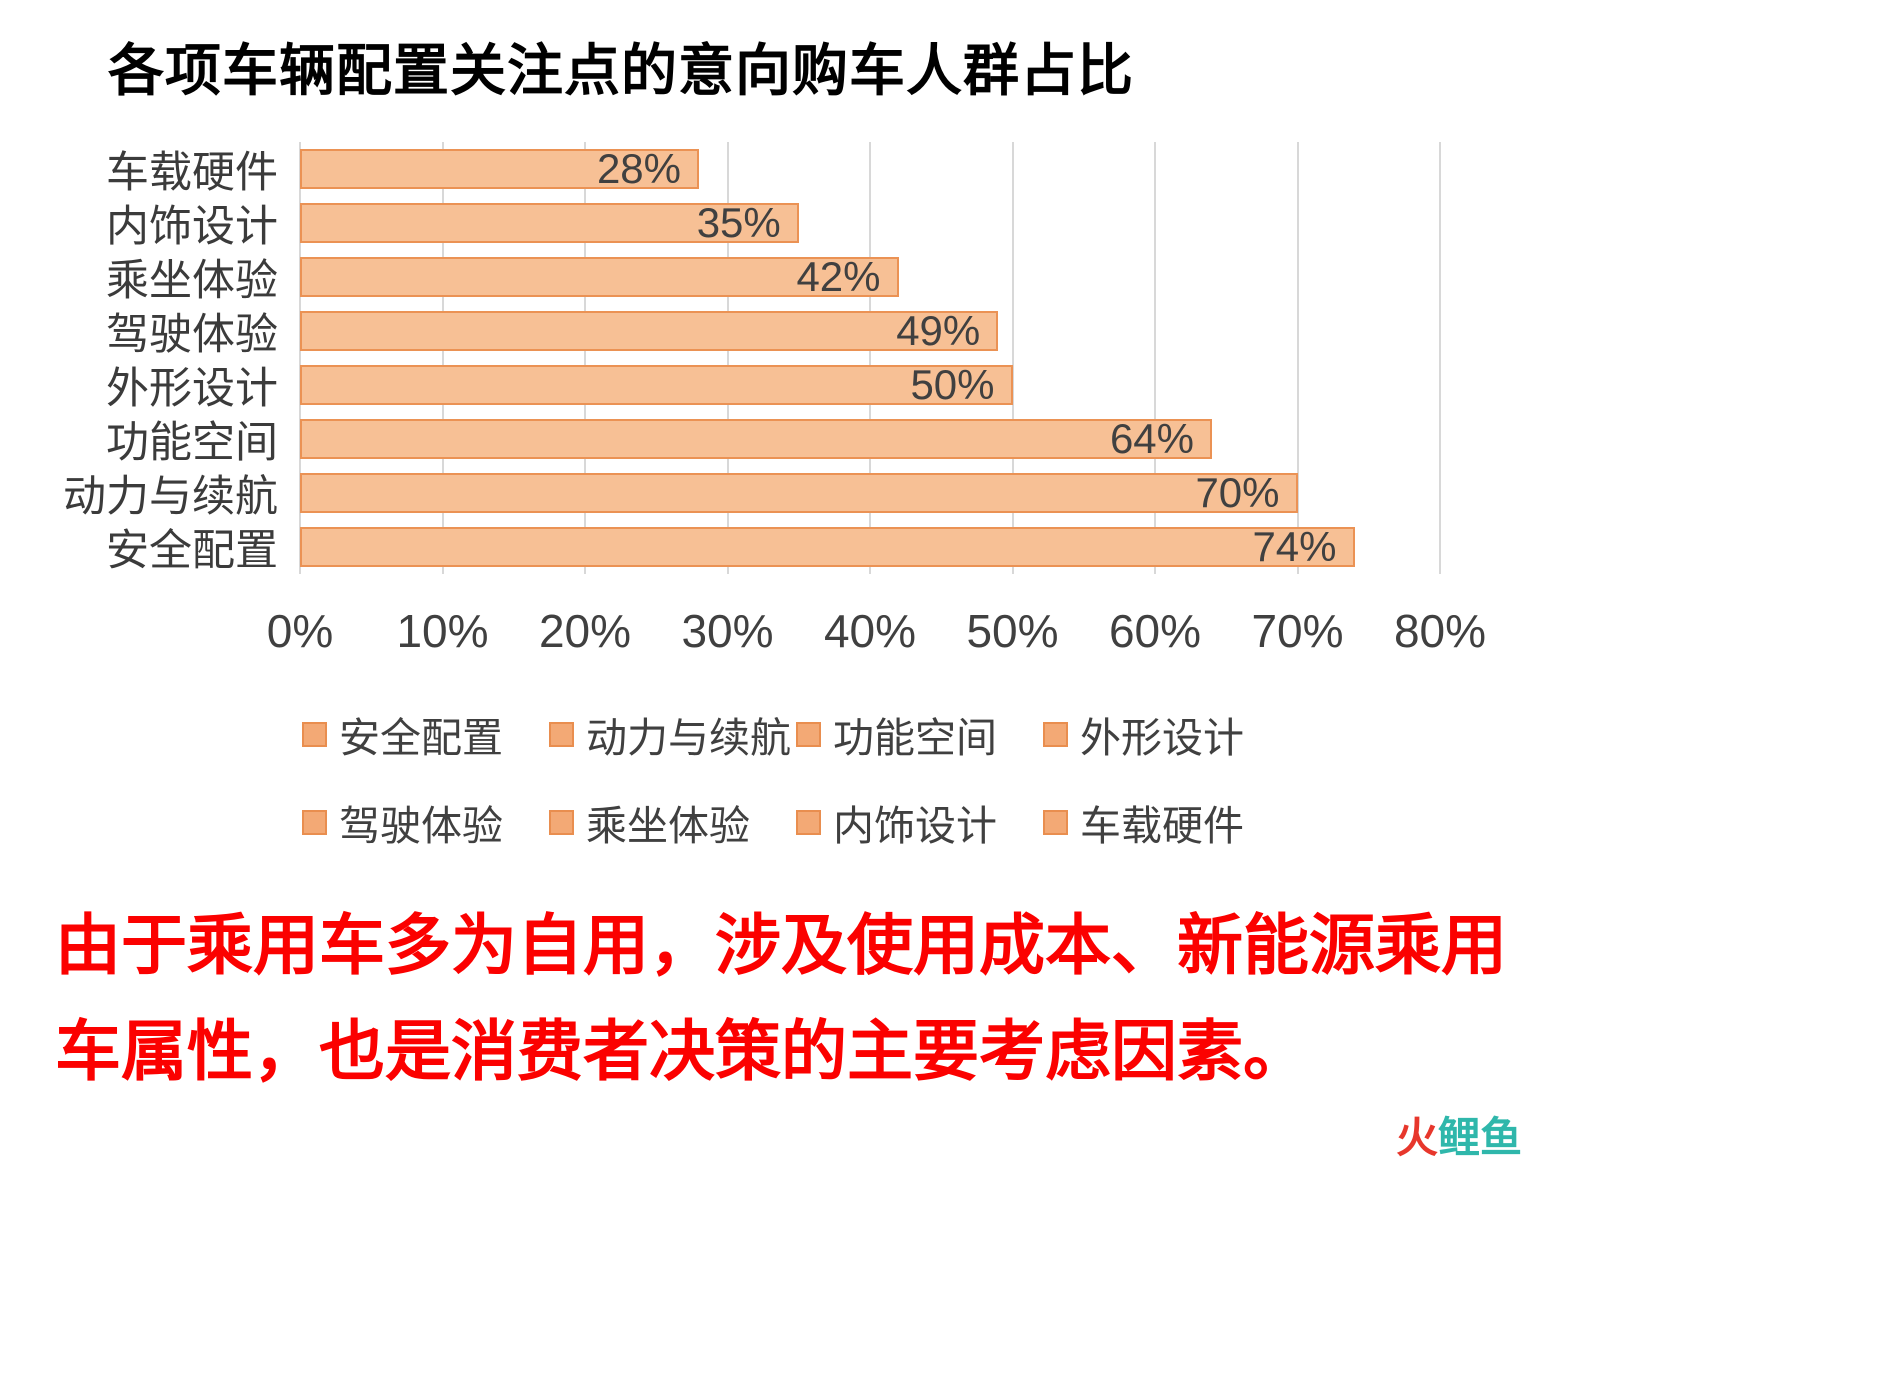  Describe the element at coordinates (668, 826) in the screenshot. I see `legend-label: 乘坐体验` at that location.